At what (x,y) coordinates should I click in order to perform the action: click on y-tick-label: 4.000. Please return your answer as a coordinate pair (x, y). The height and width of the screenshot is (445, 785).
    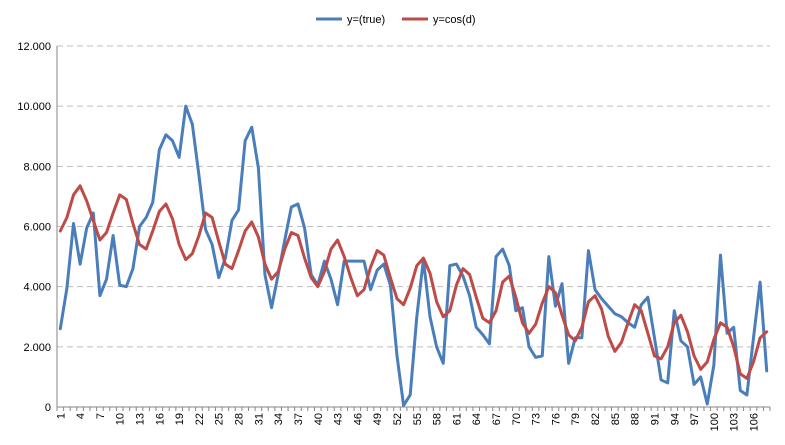
    Looking at the image, I should click on (37, 288).